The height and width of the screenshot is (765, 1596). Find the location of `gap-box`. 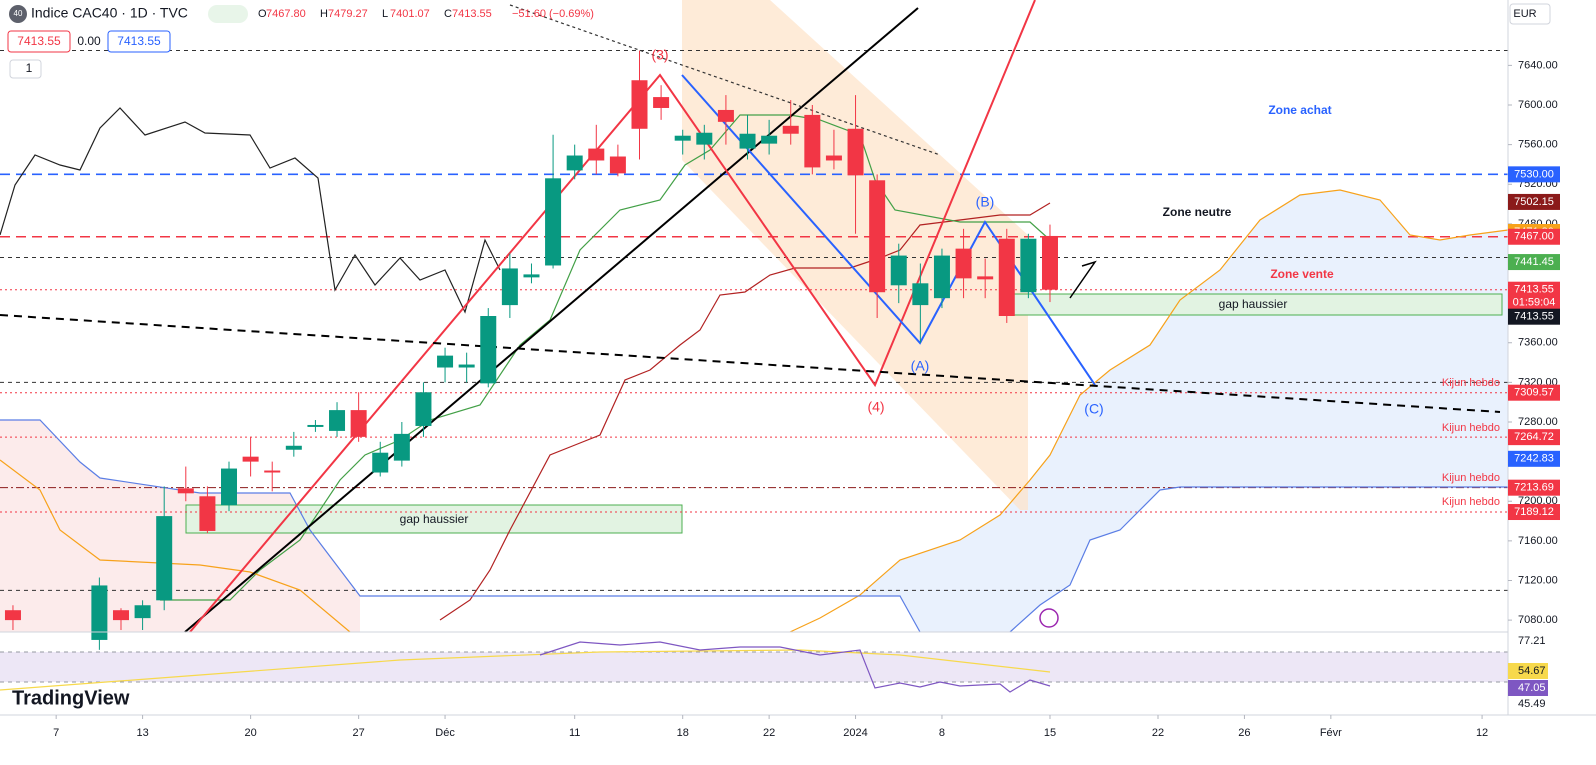

gap-box is located at coordinates (434, 519).